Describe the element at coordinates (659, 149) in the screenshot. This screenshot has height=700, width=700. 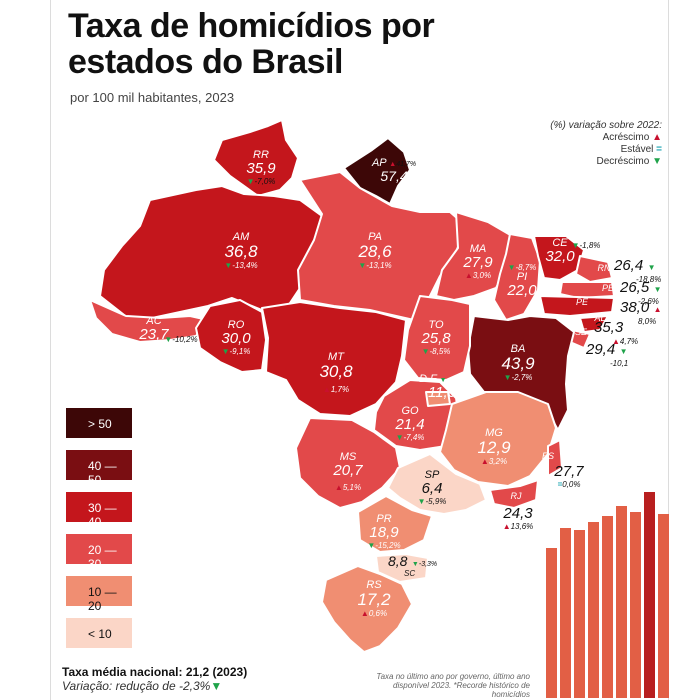
I see `equals-icon: =` at that location.